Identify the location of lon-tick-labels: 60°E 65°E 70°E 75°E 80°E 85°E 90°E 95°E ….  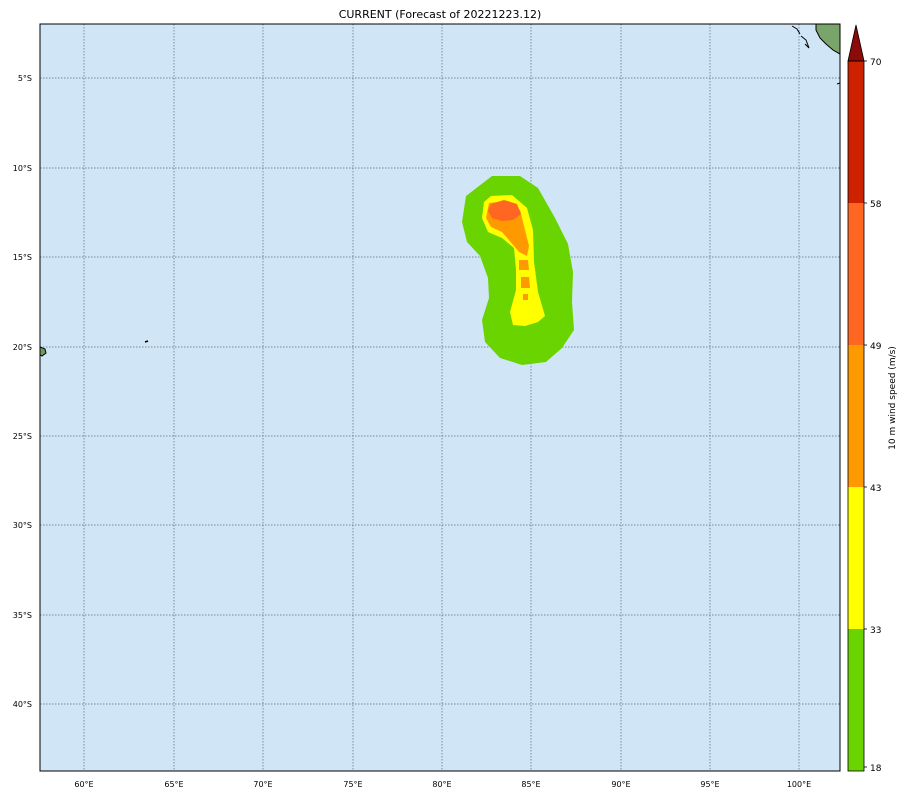
(442, 784).